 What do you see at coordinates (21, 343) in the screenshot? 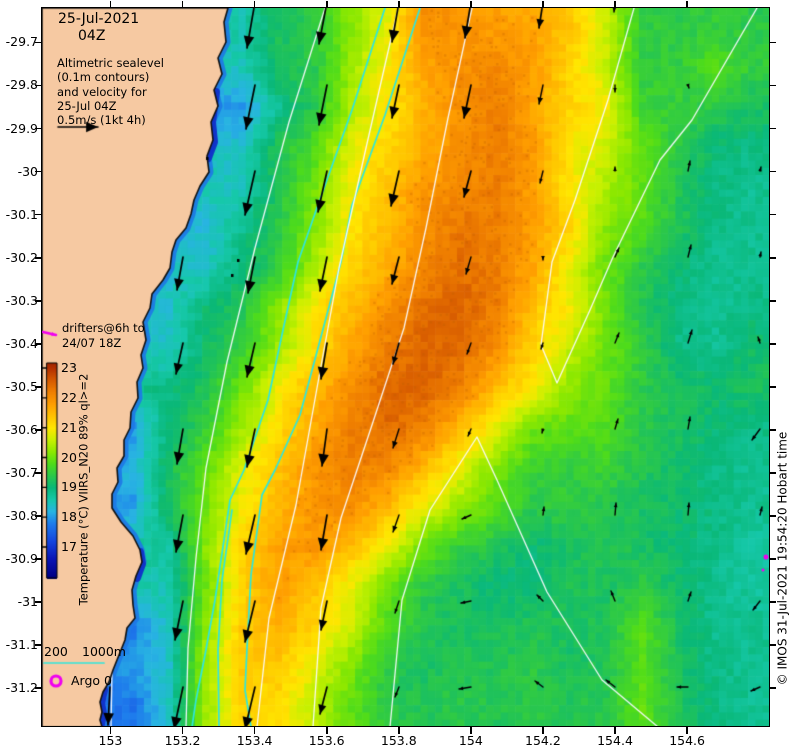
I see `y-tick-label: -30.4` at bounding box center [21, 343].